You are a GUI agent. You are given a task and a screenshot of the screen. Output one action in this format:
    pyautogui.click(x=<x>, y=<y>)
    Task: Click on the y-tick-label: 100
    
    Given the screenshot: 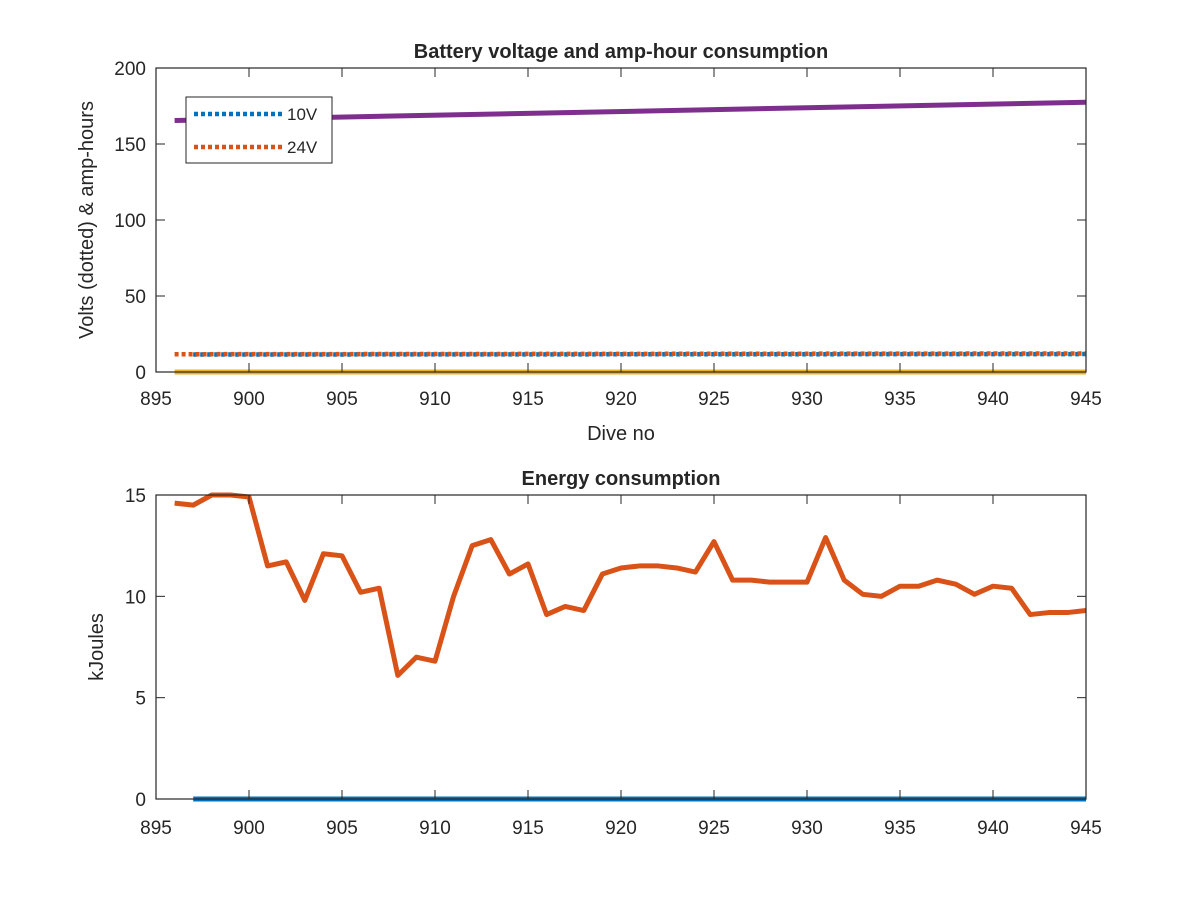 What is the action you would take?
    pyautogui.click(x=130, y=221)
    